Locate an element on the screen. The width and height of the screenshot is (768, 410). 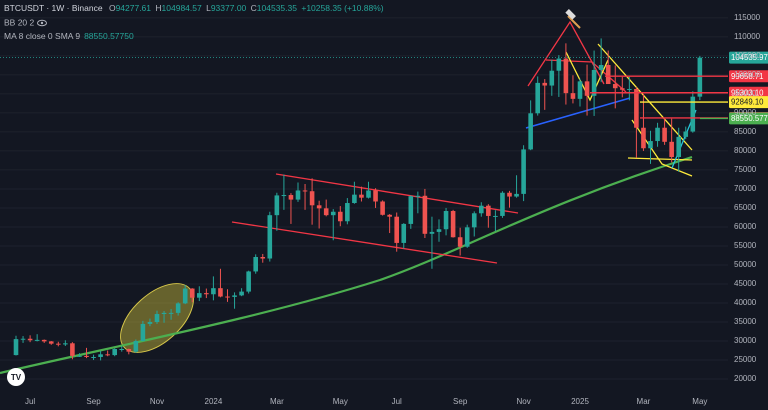
change: +10258.35 (+10.88%) is located at coordinates (342, 8).